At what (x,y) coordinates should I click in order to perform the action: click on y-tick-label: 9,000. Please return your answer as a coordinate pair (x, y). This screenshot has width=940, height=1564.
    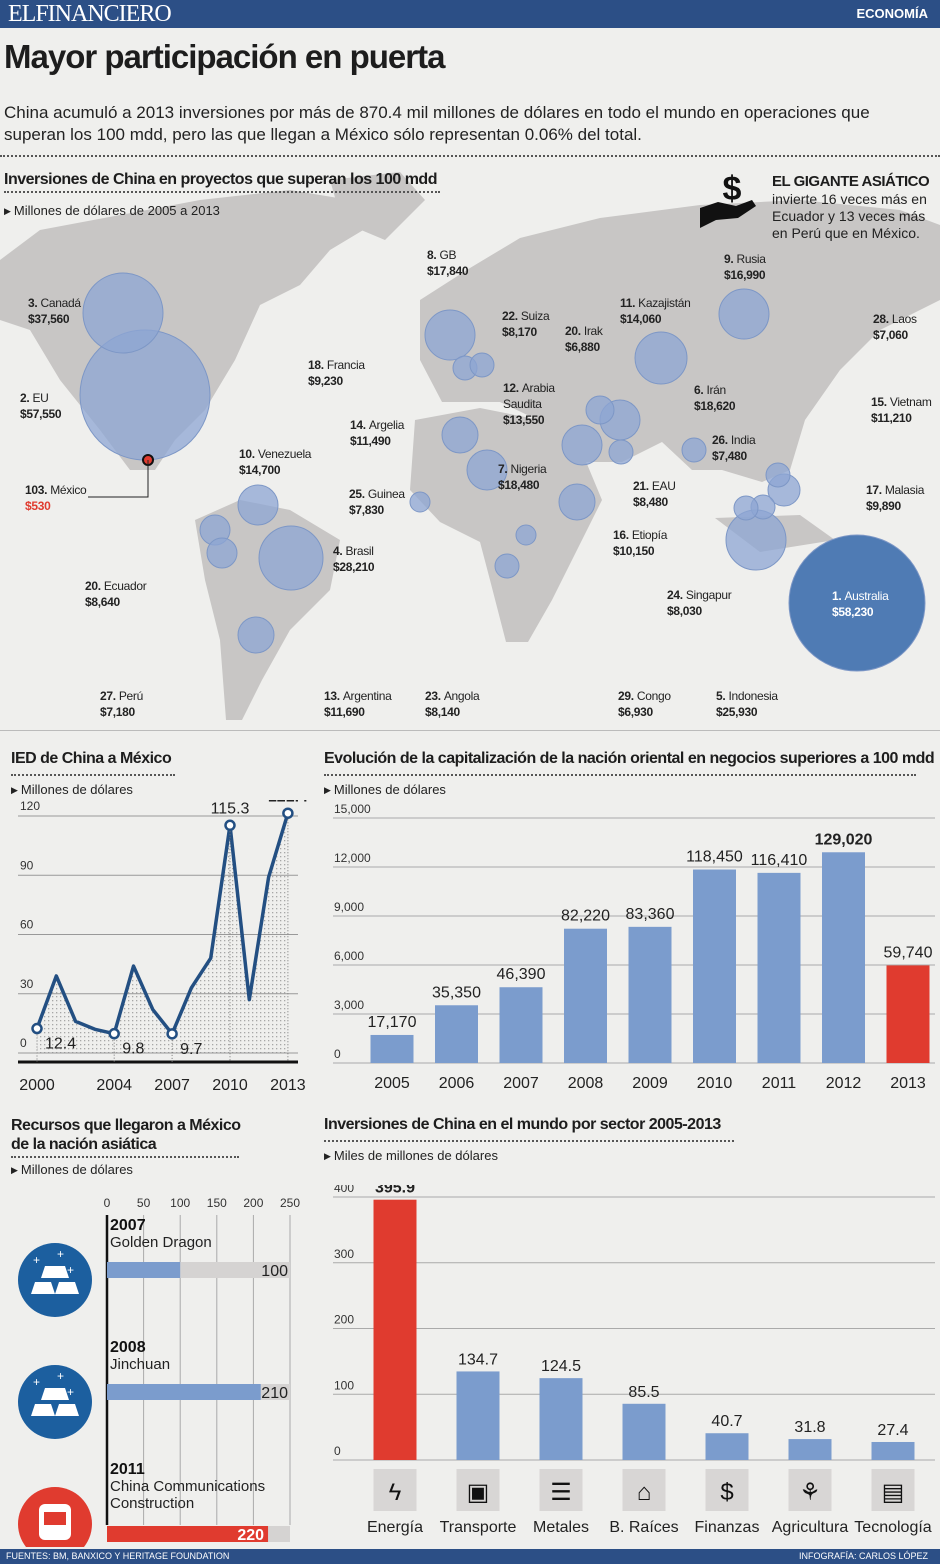
    Looking at the image, I should click on (349, 907).